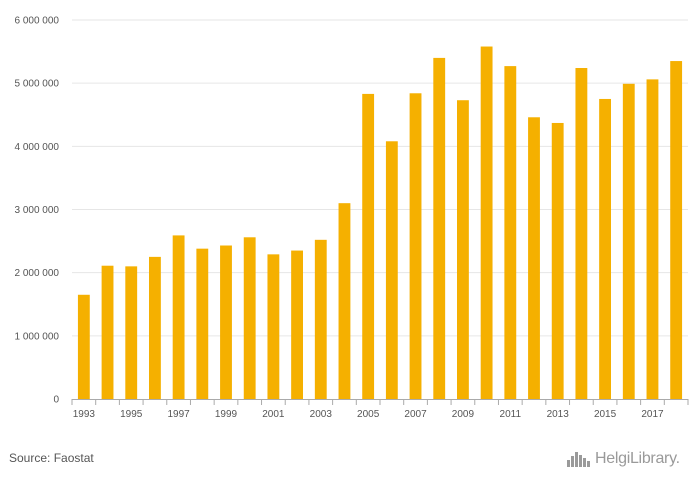  I want to click on x-tick-label: 1995, so click(131, 414).